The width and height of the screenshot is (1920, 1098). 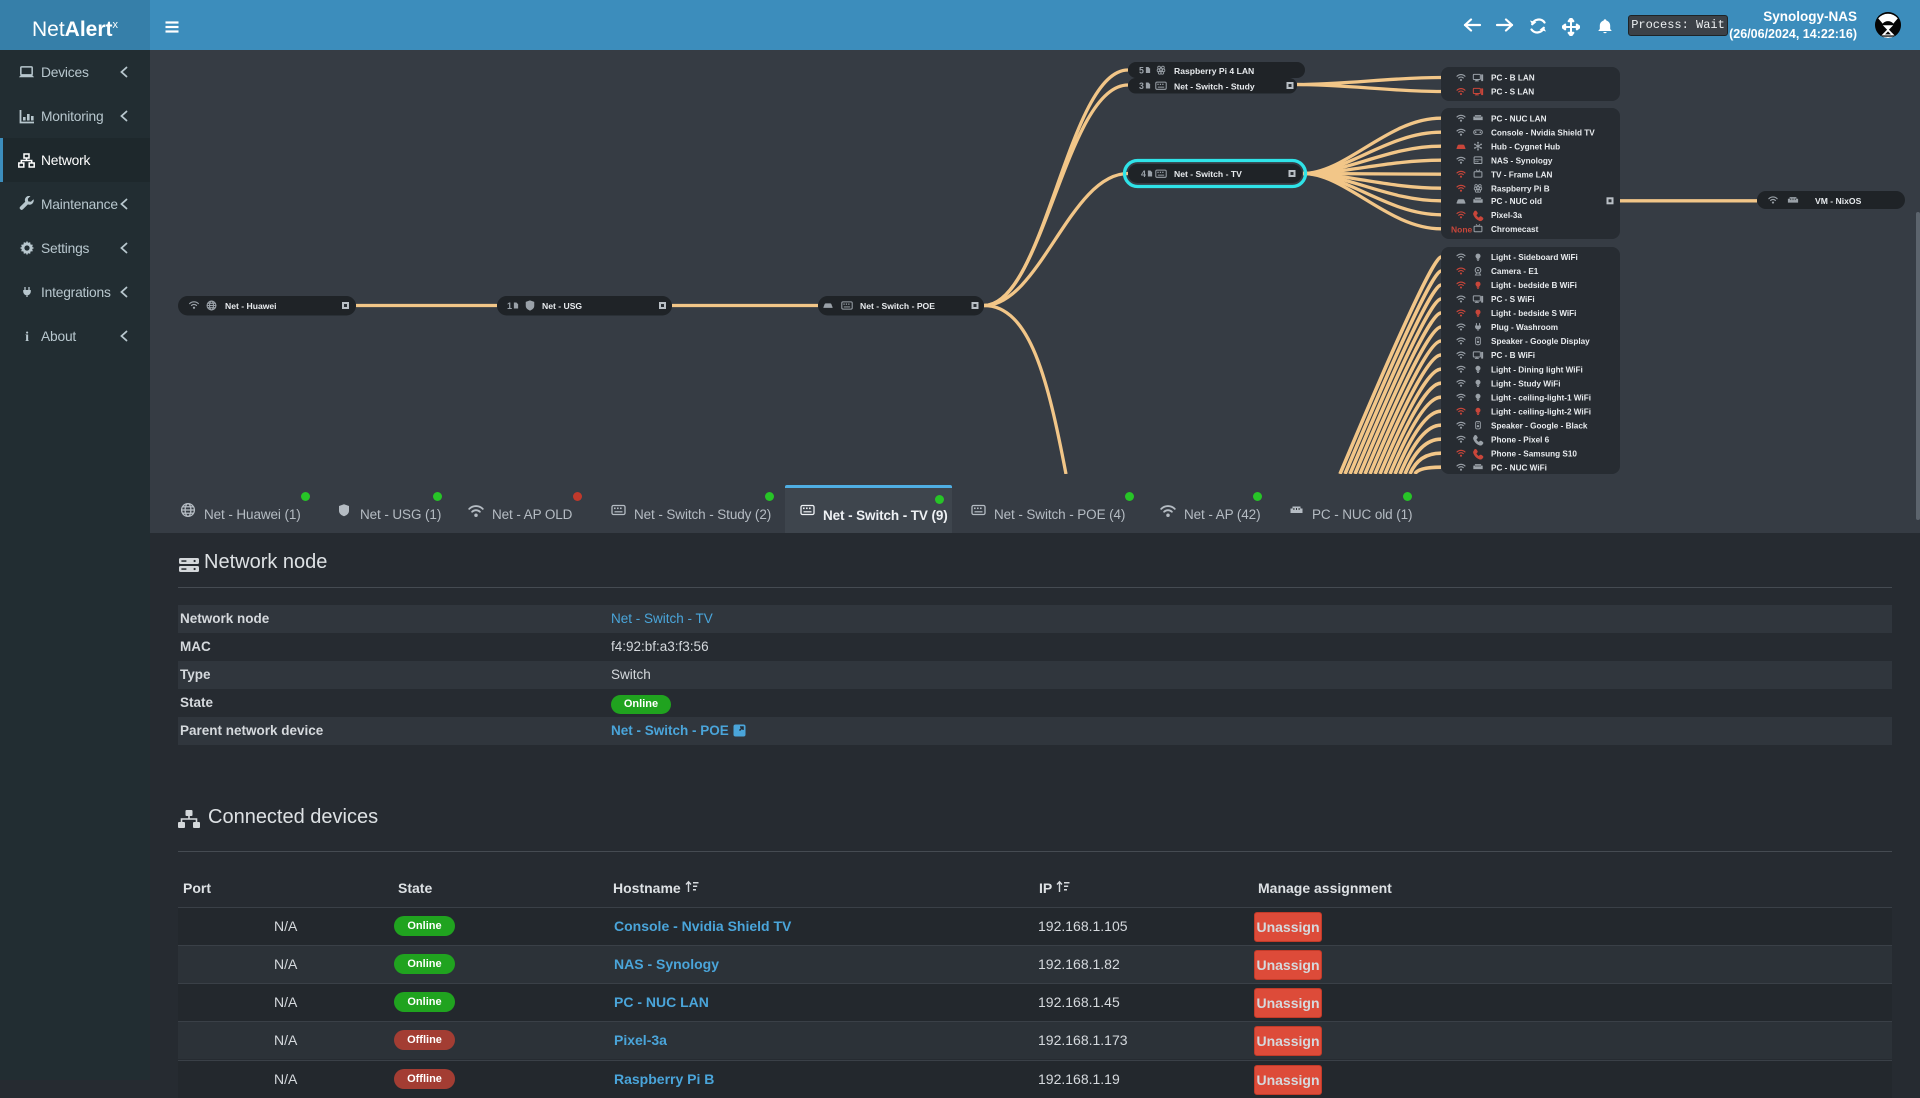 What do you see at coordinates (1524, 327) in the screenshot?
I see `svg-text: Plug - Washroom` at bounding box center [1524, 327].